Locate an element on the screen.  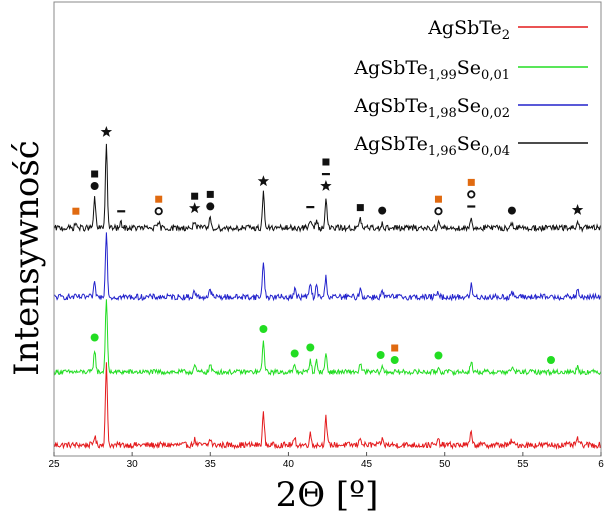
x-tick-label: 25 is located at coordinates (54, 464).